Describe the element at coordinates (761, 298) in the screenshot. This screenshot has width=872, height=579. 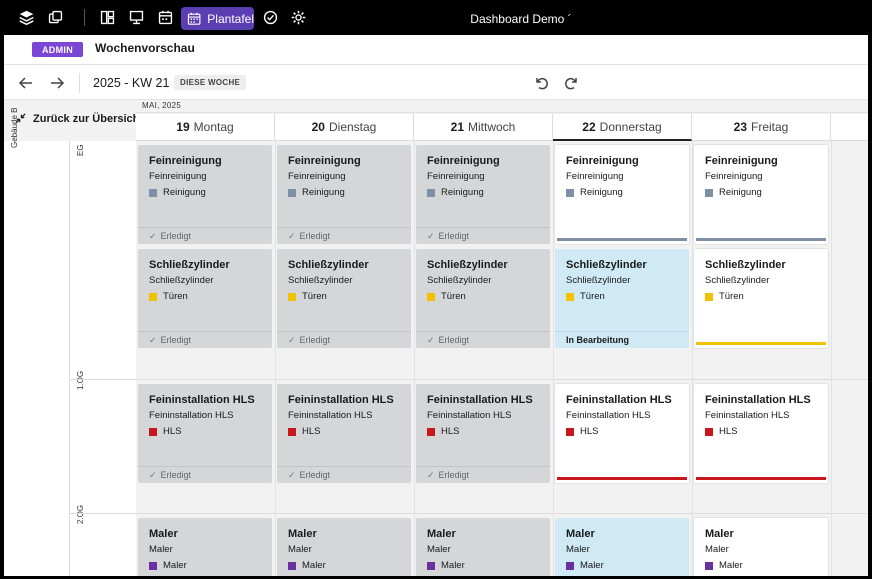
I see `task-card: Schließzylinder Schließzylinder Türen` at that location.